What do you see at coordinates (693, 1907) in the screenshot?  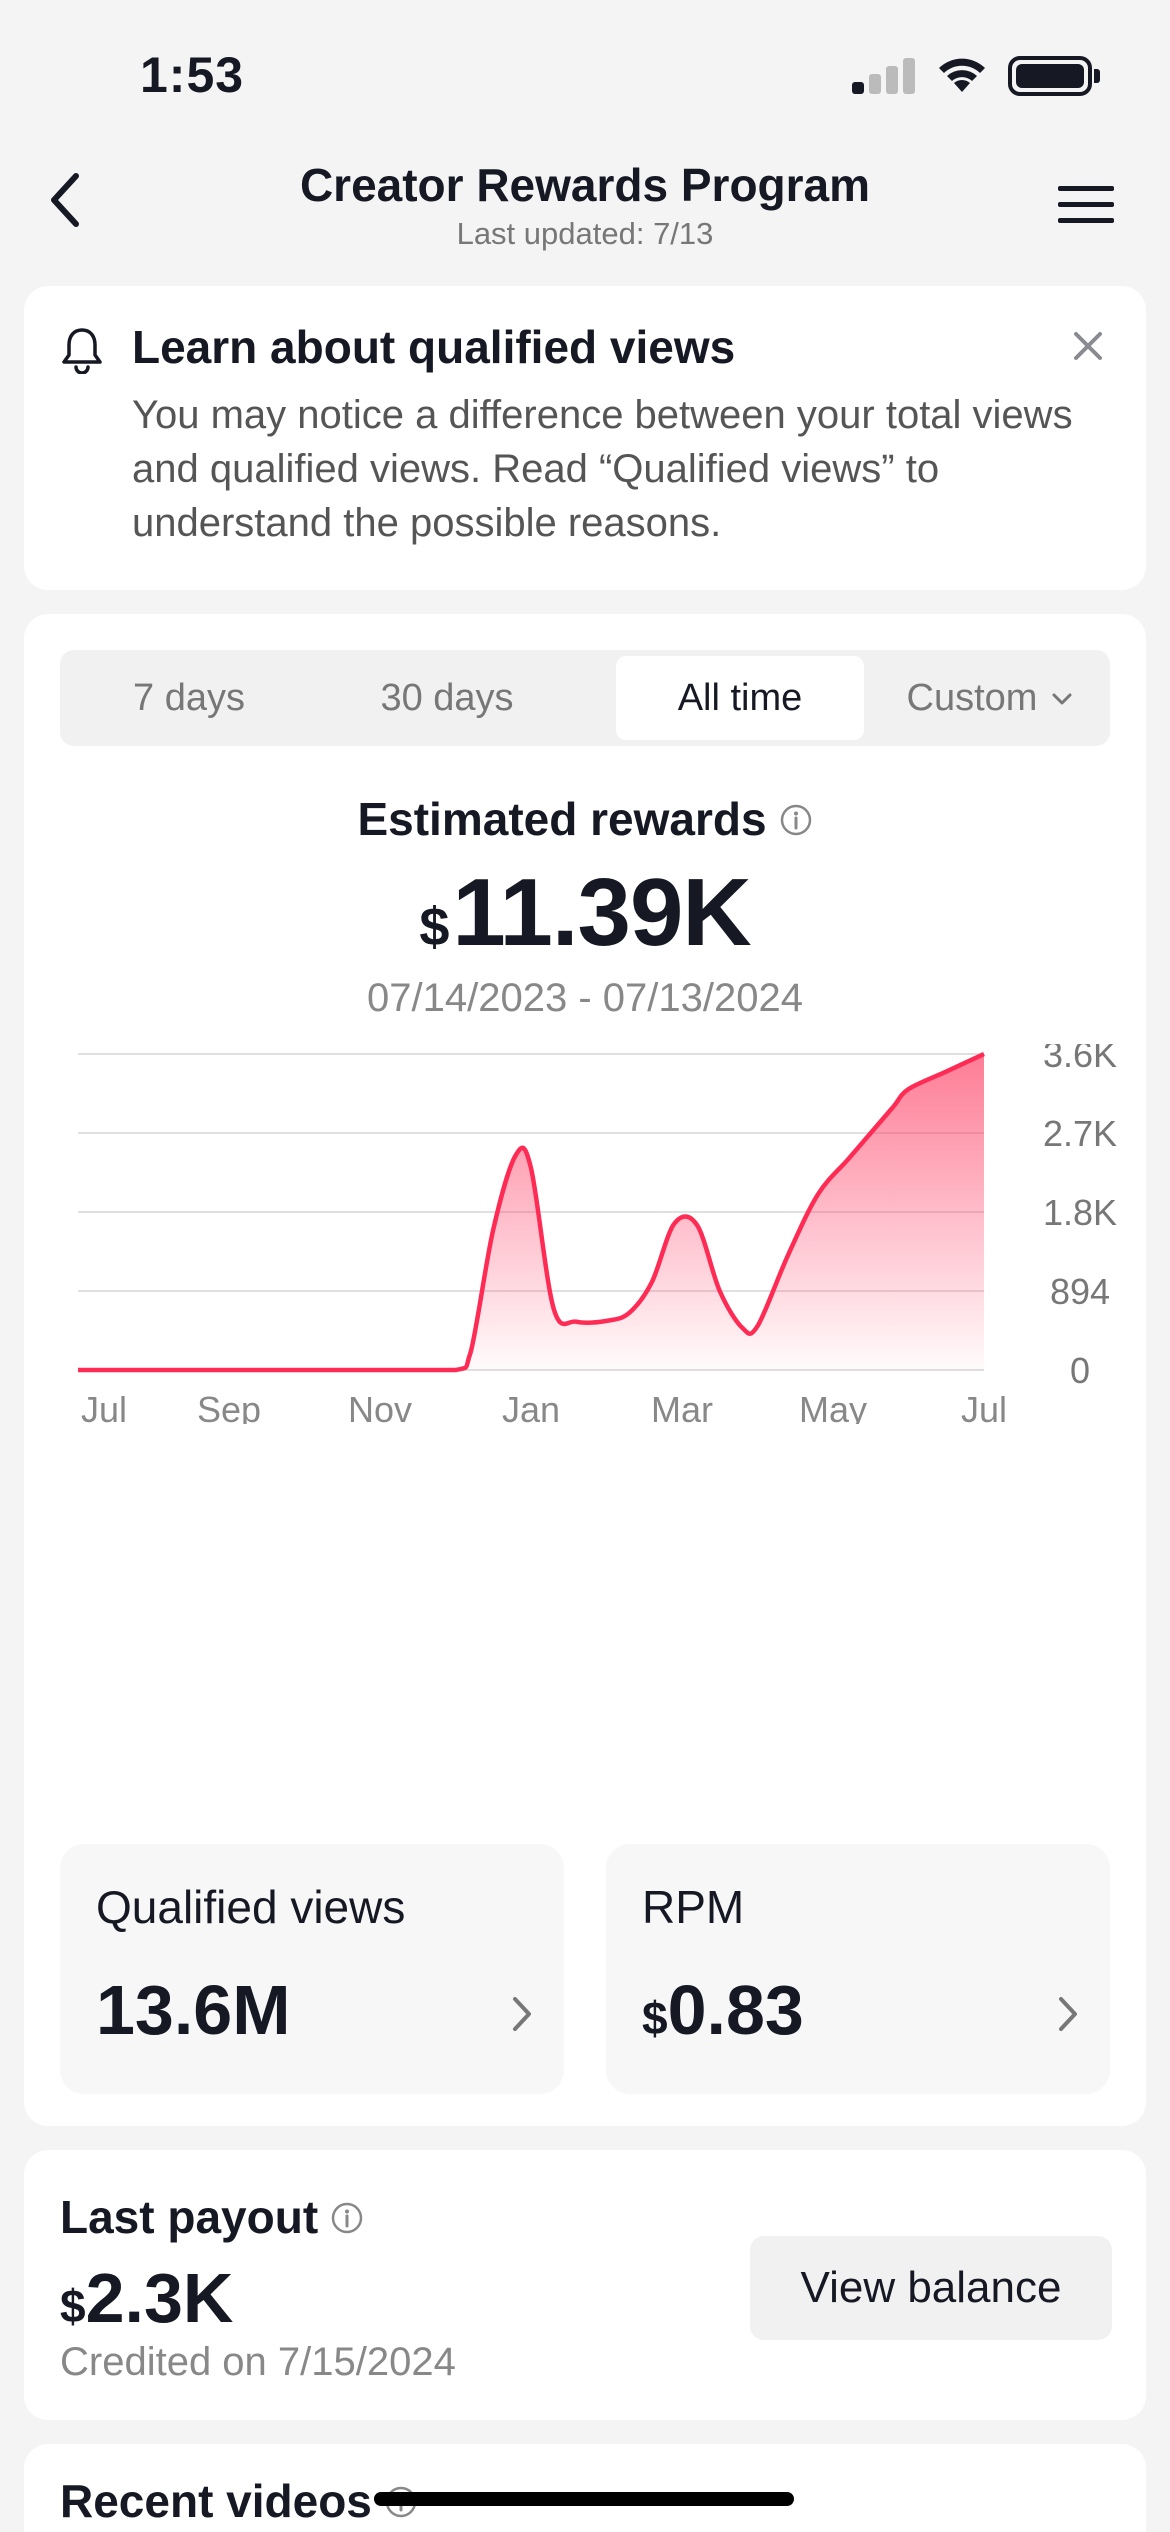 I see `stat-label: RPM` at bounding box center [693, 1907].